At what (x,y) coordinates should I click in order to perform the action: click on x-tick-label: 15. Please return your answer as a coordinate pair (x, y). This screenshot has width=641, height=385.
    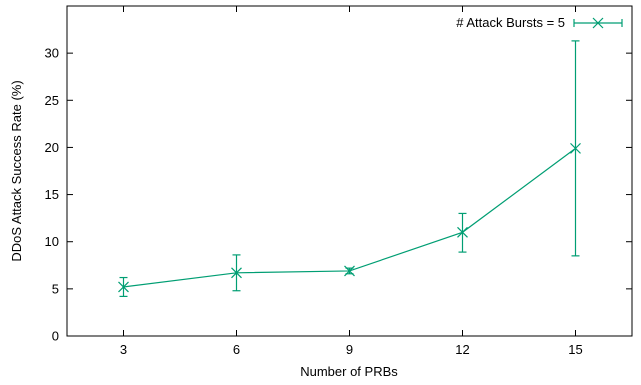
    Looking at the image, I should click on (575, 349).